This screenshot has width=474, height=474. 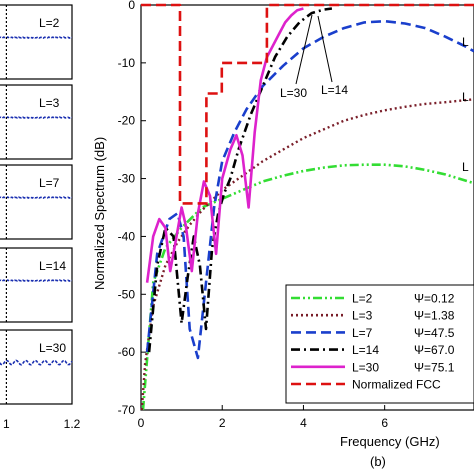 What do you see at coordinates (52, 266) in the screenshot?
I see `pulse-panel-label: L=14` at bounding box center [52, 266].